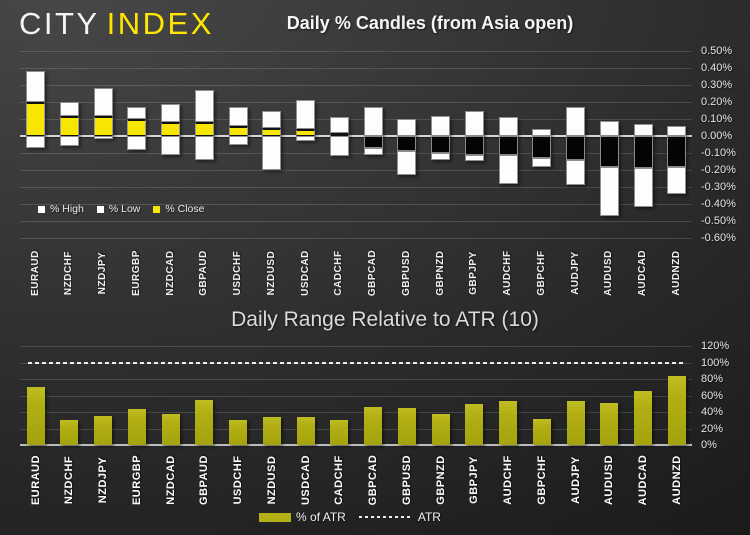 Image resolution: width=750 pixels, height=535 pixels. What do you see at coordinates (429, 517) in the screenshot?
I see `legend-atr-label: ATR` at bounding box center [429, 517].